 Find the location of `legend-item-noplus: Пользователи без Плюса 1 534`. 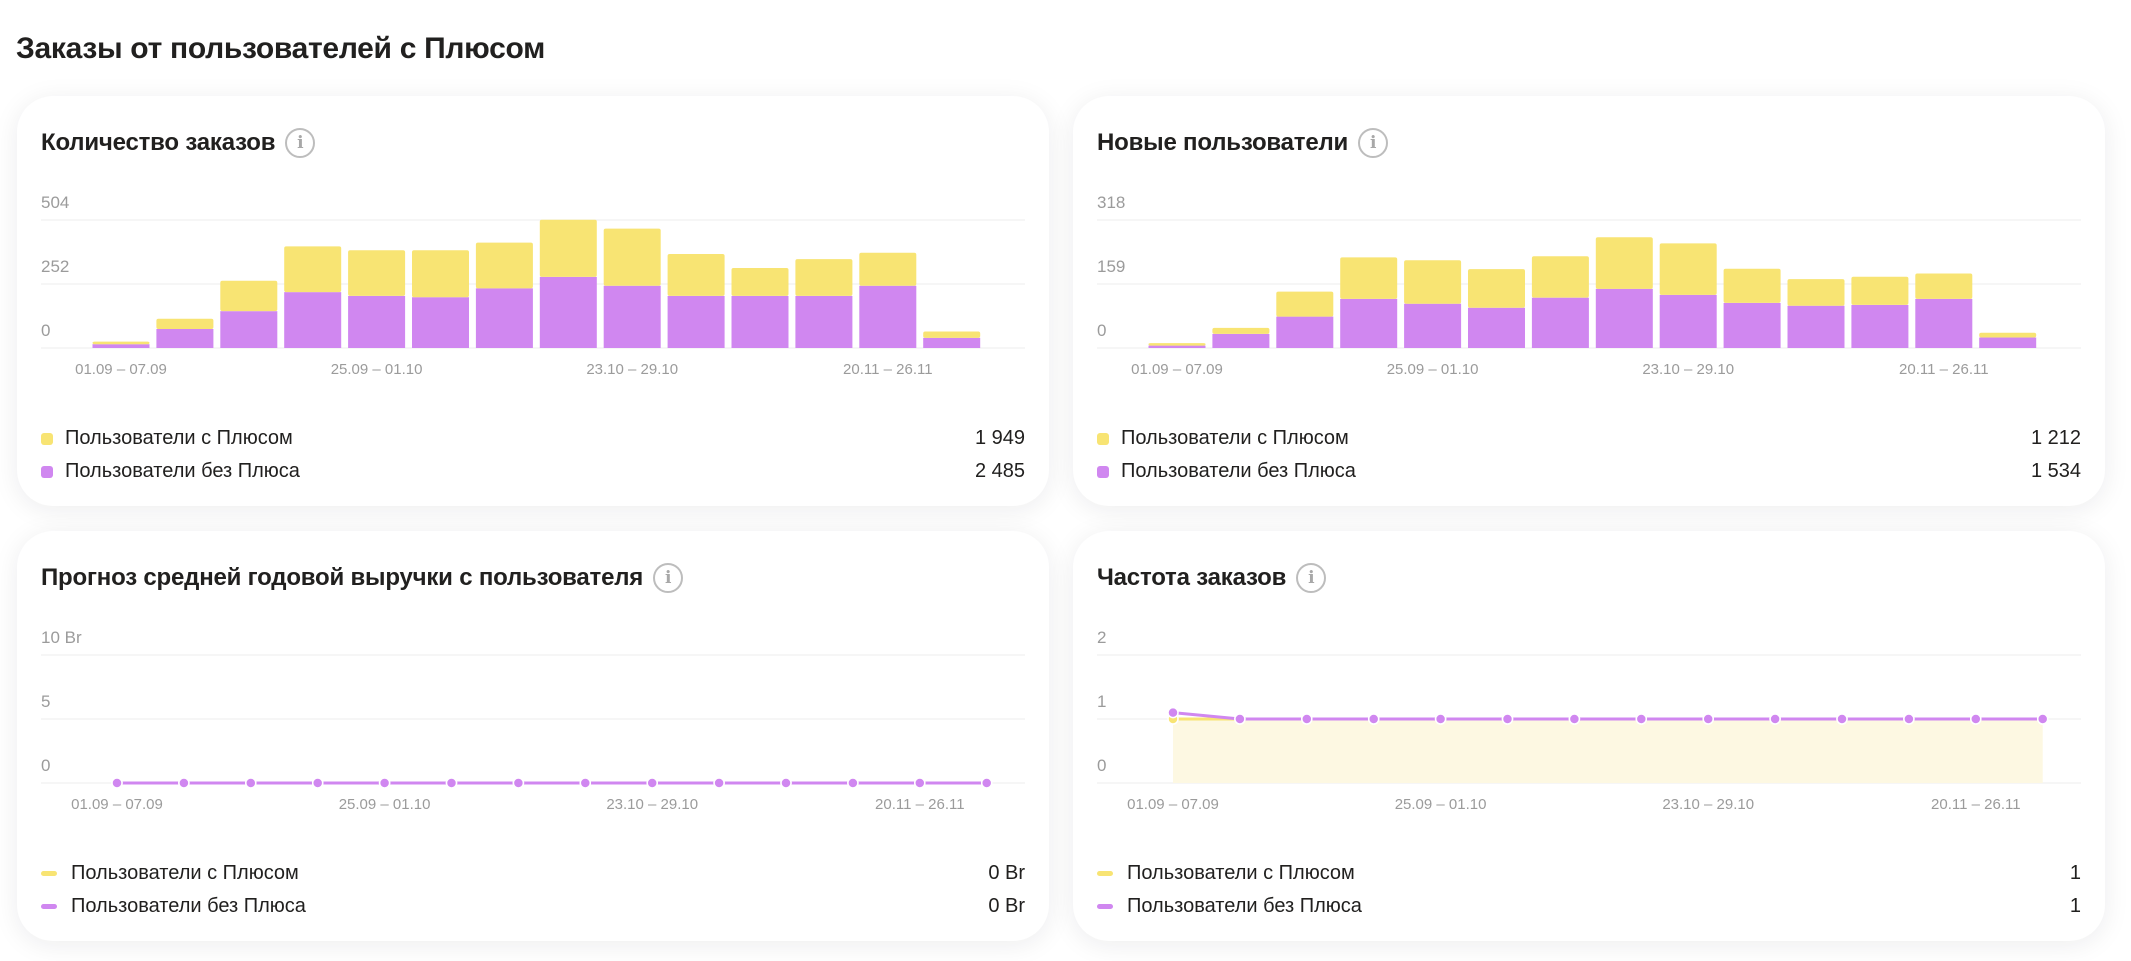

legend-item-noplus: Пользователи без Плюса 1 534 is located at coordinates (1589, 471).